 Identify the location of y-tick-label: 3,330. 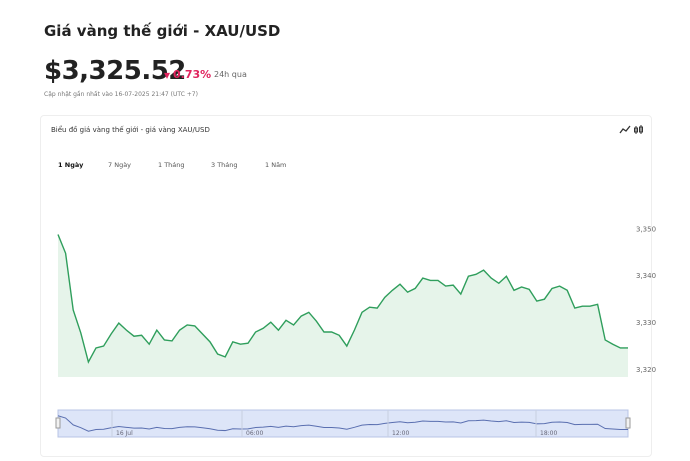
(646, 323).